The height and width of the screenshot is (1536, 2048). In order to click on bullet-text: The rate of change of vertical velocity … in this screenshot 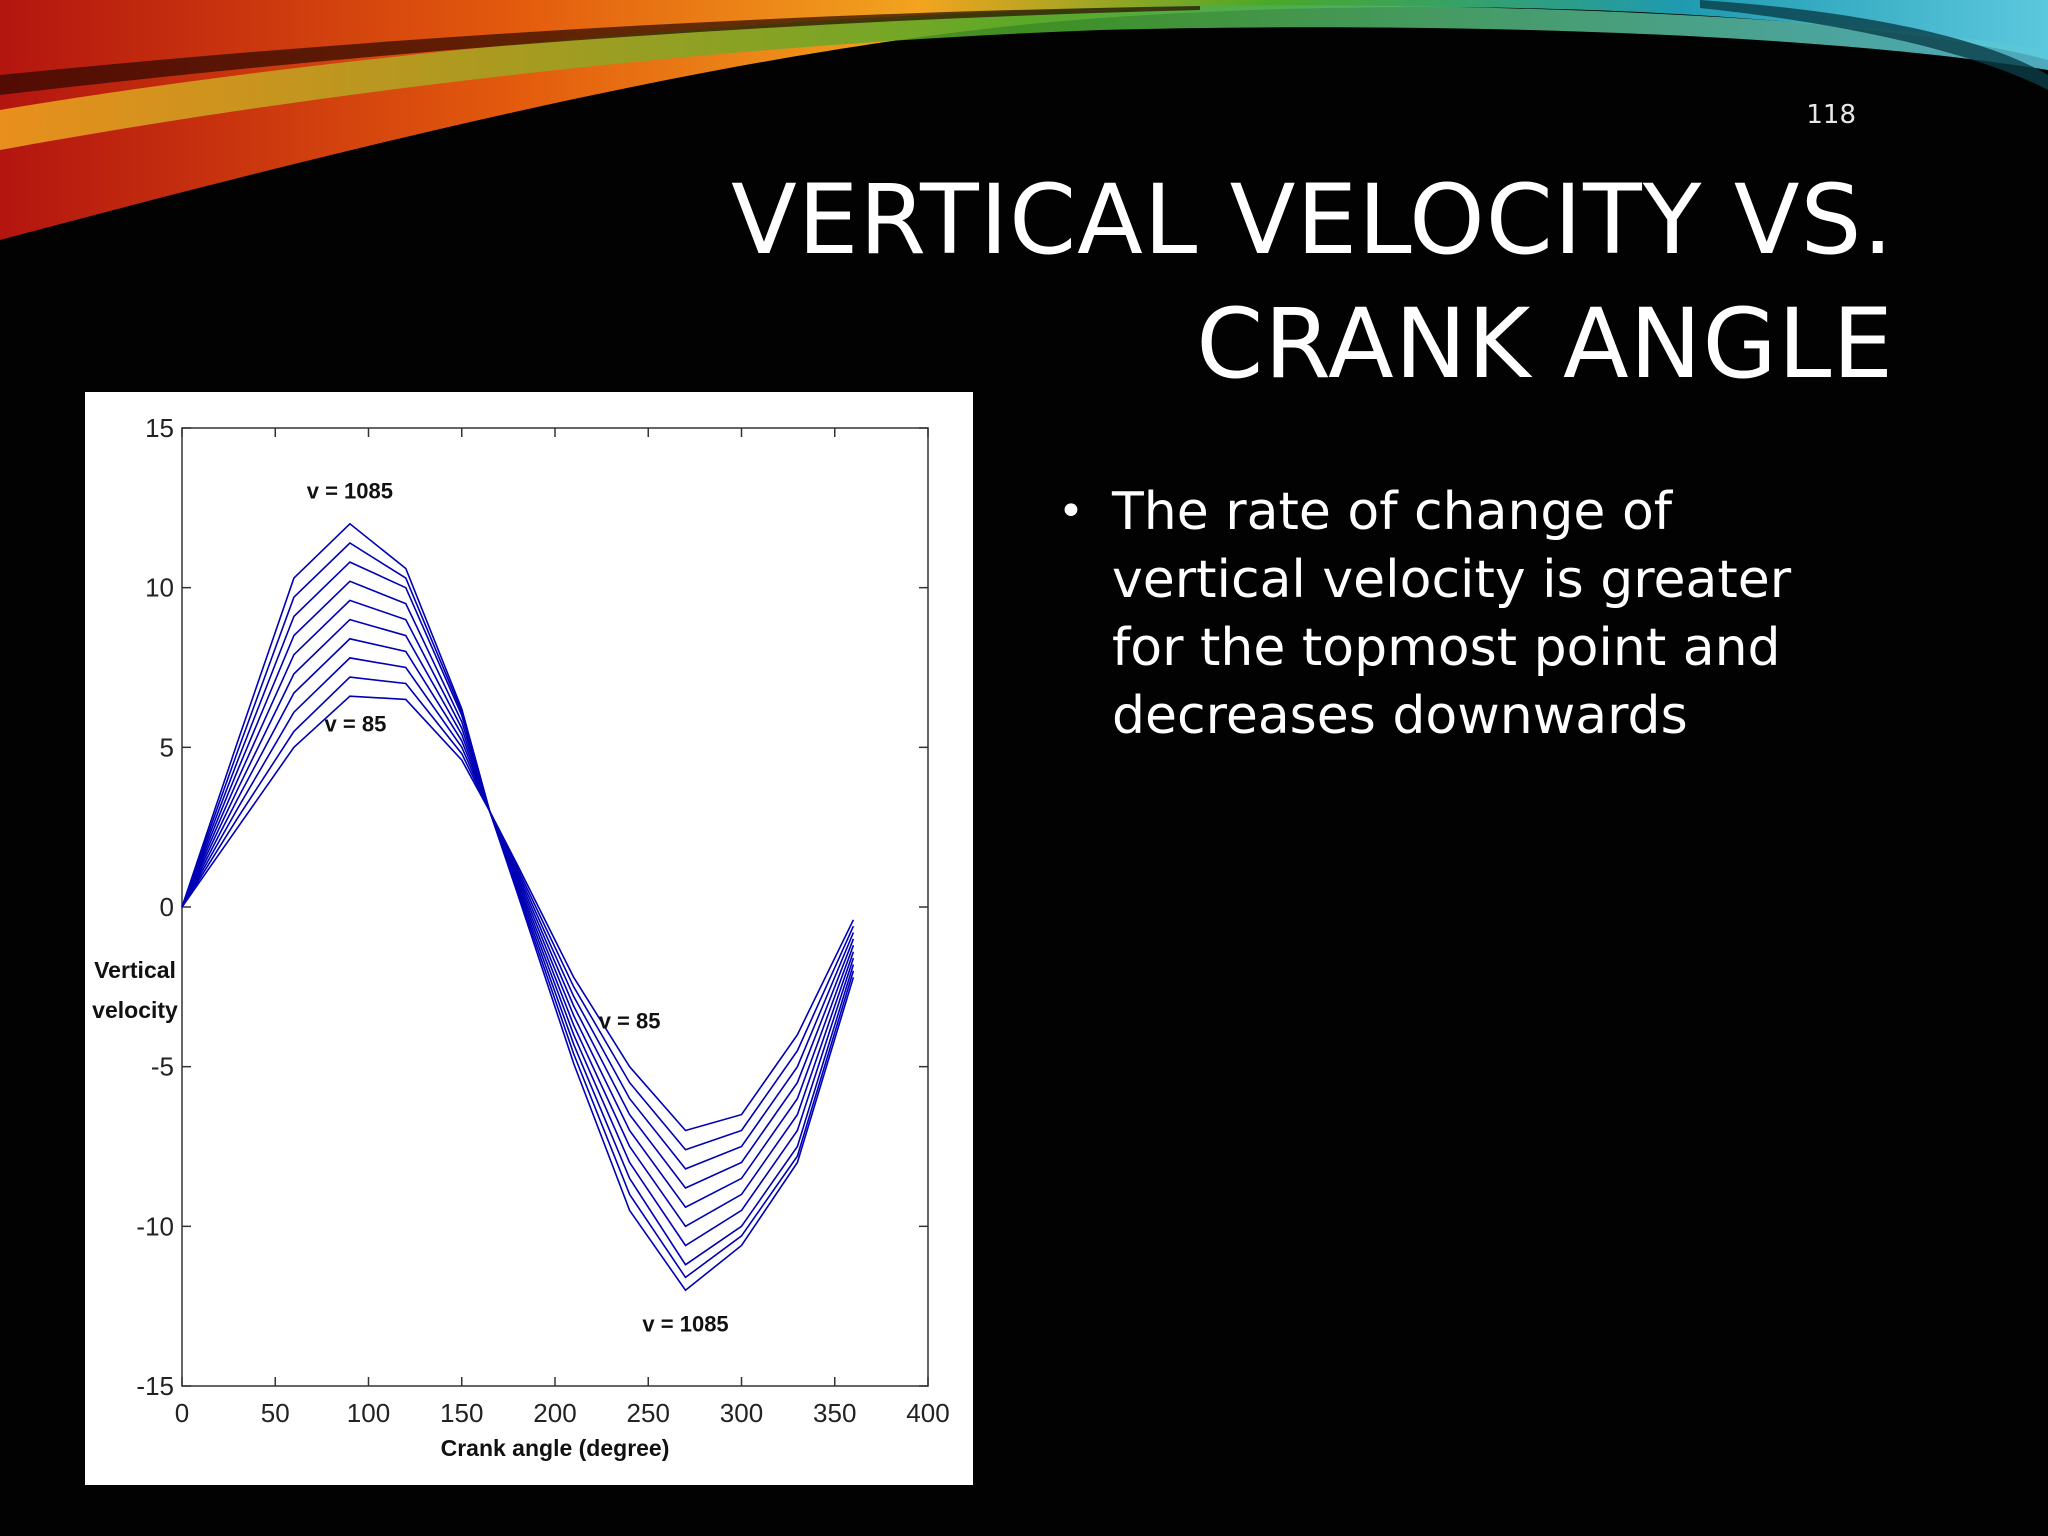, I will do `click(1452, 614)`.